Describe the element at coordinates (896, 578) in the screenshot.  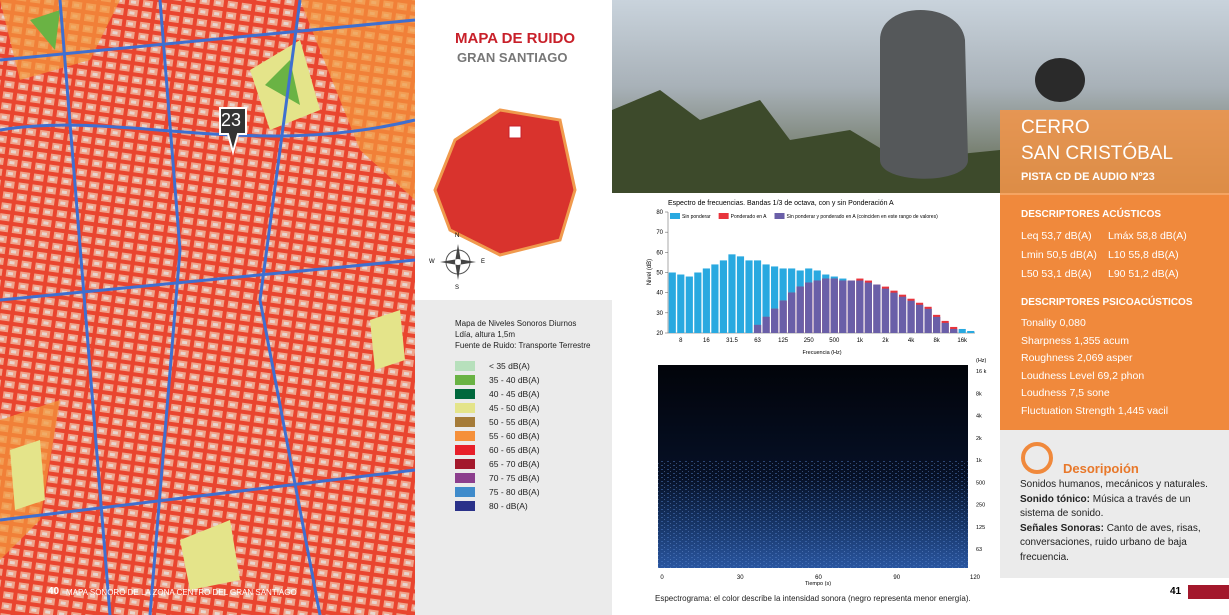
I see `spec-x-label: 90` at that location.